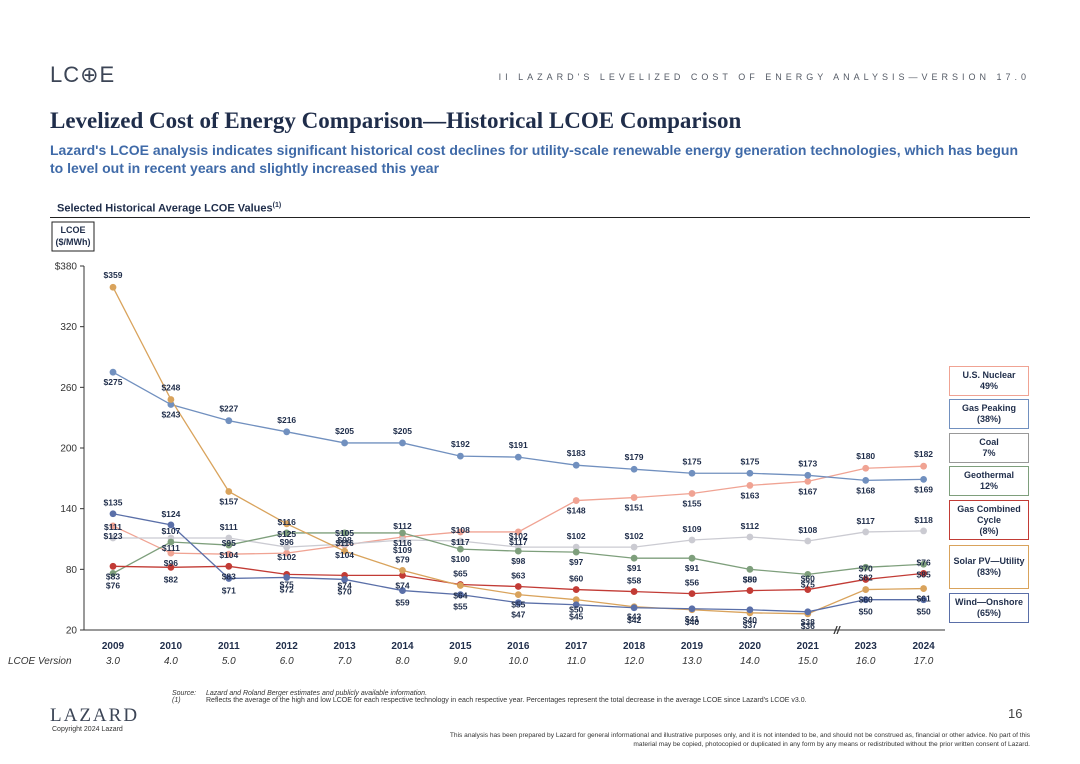 This screenshot has width=1080, height=764. What do you see at coordinates (923, 489) in the screenshot?
I see `data-label: $169` at bounding box center [923, 489].